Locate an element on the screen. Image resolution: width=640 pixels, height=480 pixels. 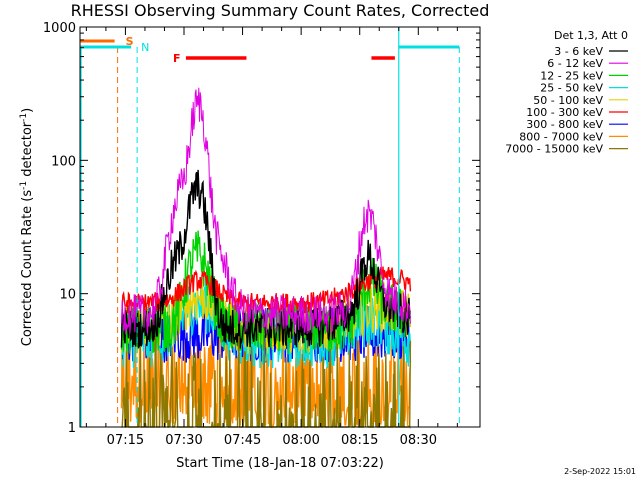
x-tick-label: 07:15 is located at coordinates (125, 440).